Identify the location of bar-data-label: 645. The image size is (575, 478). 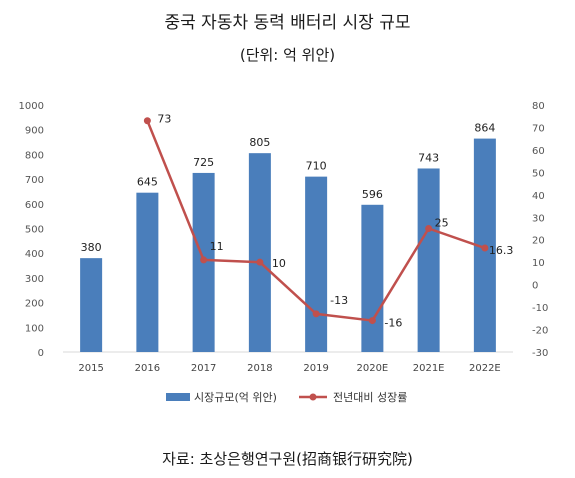
(147, 182).